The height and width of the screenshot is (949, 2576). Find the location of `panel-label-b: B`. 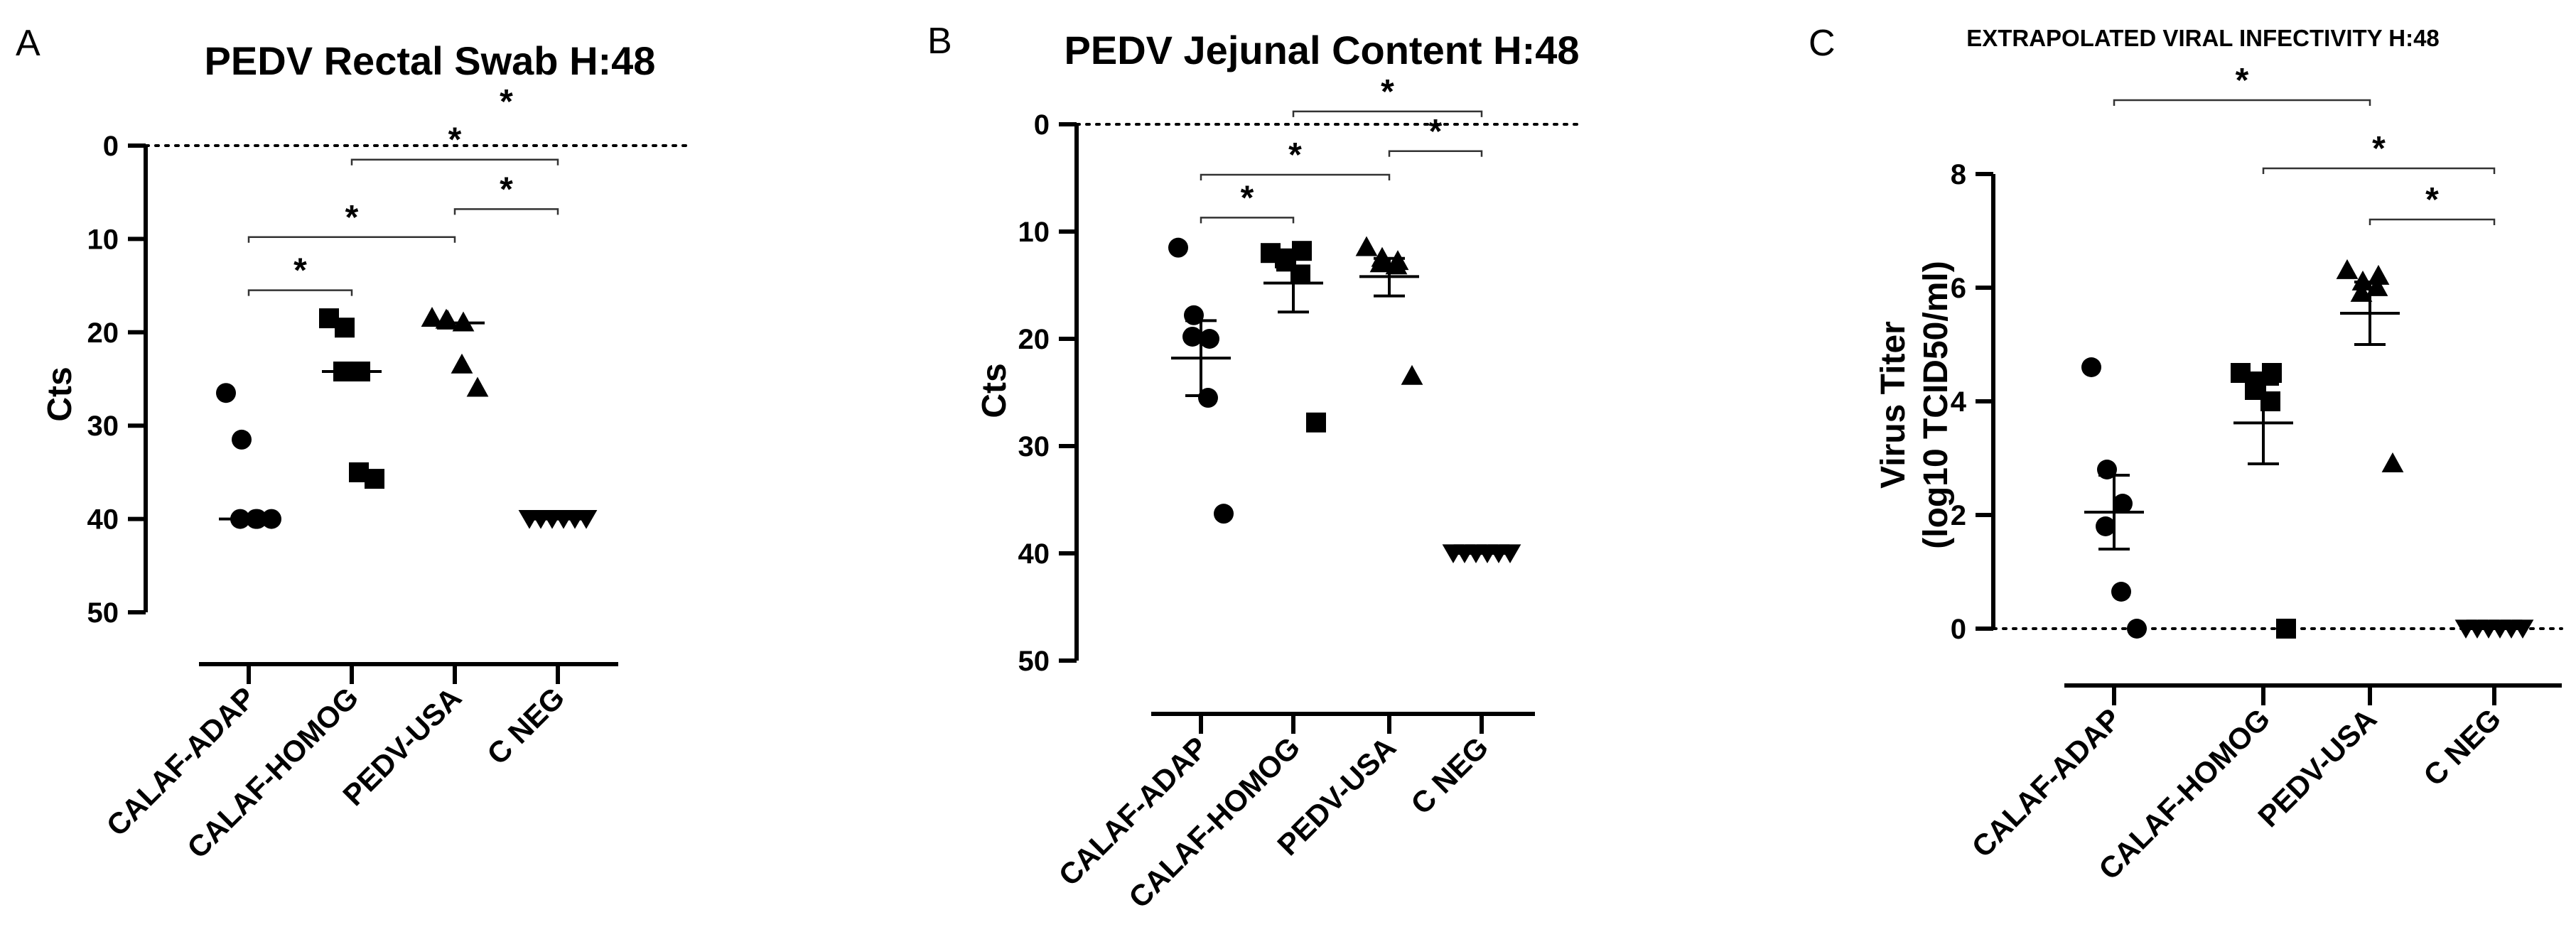

panel-label-b: B is located at coordinates (940, 41).